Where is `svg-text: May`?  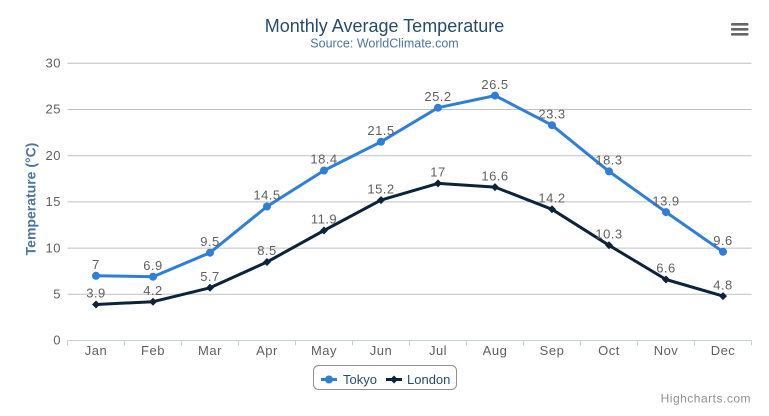
svg-text: May is located at coordinates (324, 350).